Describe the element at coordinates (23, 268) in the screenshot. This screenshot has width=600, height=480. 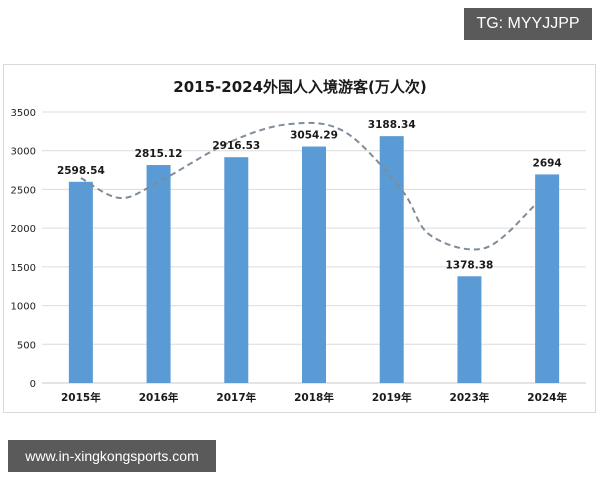
I see `y-tick-label: 1500` at that location.